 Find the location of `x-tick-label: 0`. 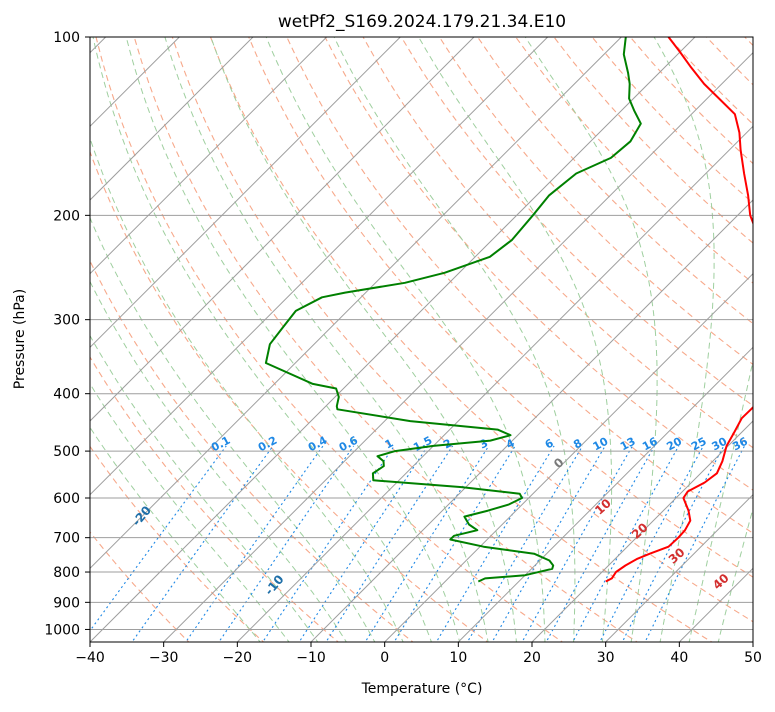

x-tick-label: 0 is located at coordinates (384, 658).